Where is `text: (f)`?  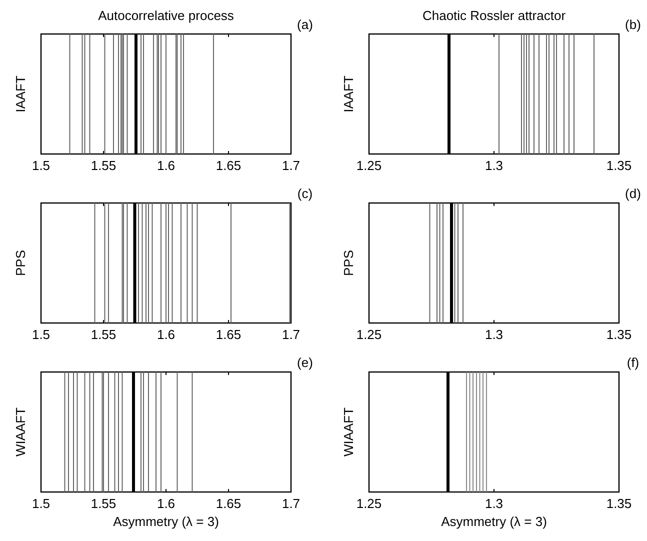
text: (f) is located at coordinates (633, 362).